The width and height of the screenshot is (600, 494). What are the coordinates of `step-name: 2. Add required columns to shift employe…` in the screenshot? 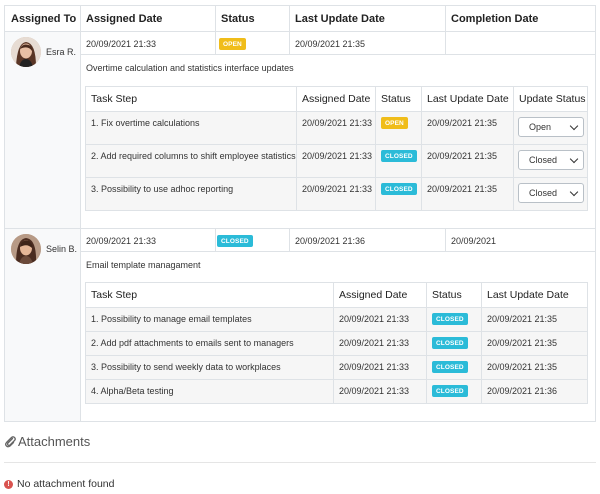 It's located at (193, 156).